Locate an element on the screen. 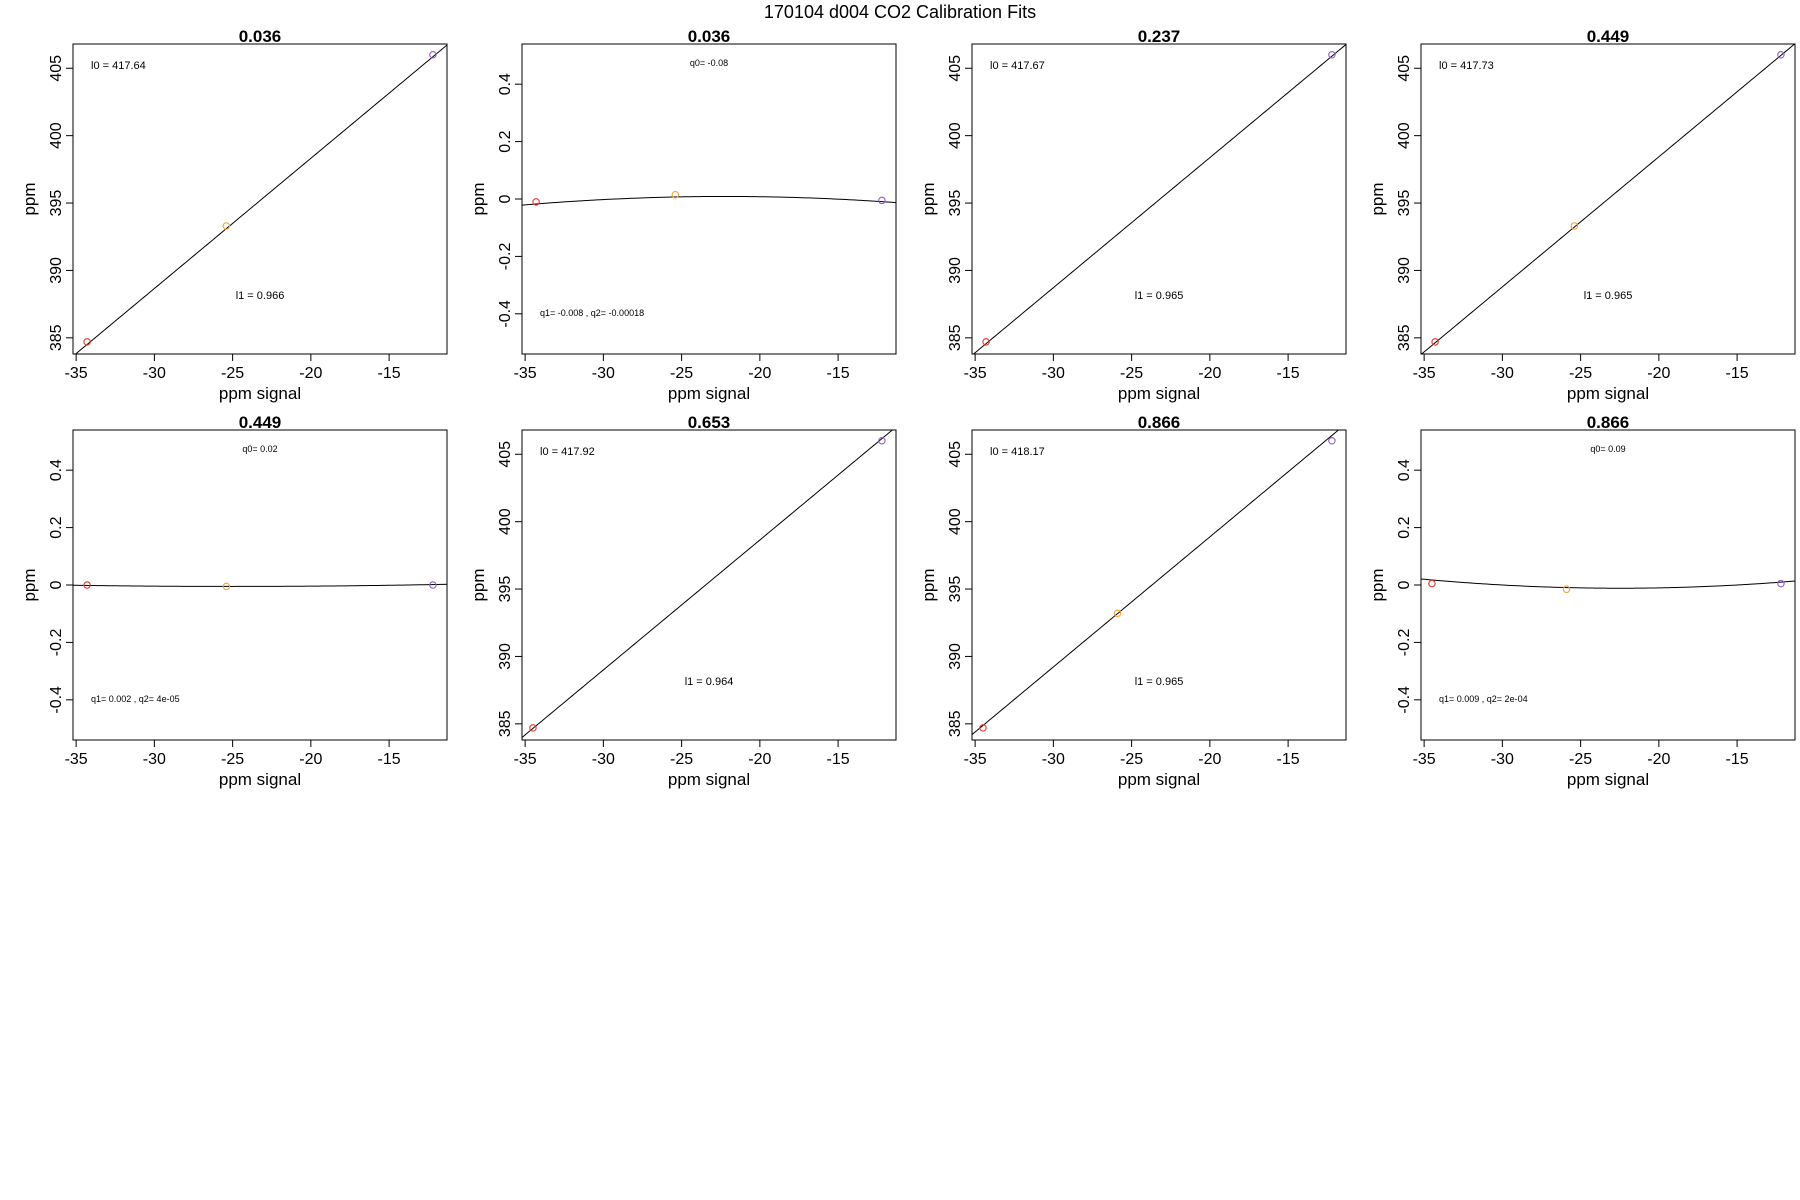  fit-annotation: l0 = 417.92 is located at coordinates (567, 452).